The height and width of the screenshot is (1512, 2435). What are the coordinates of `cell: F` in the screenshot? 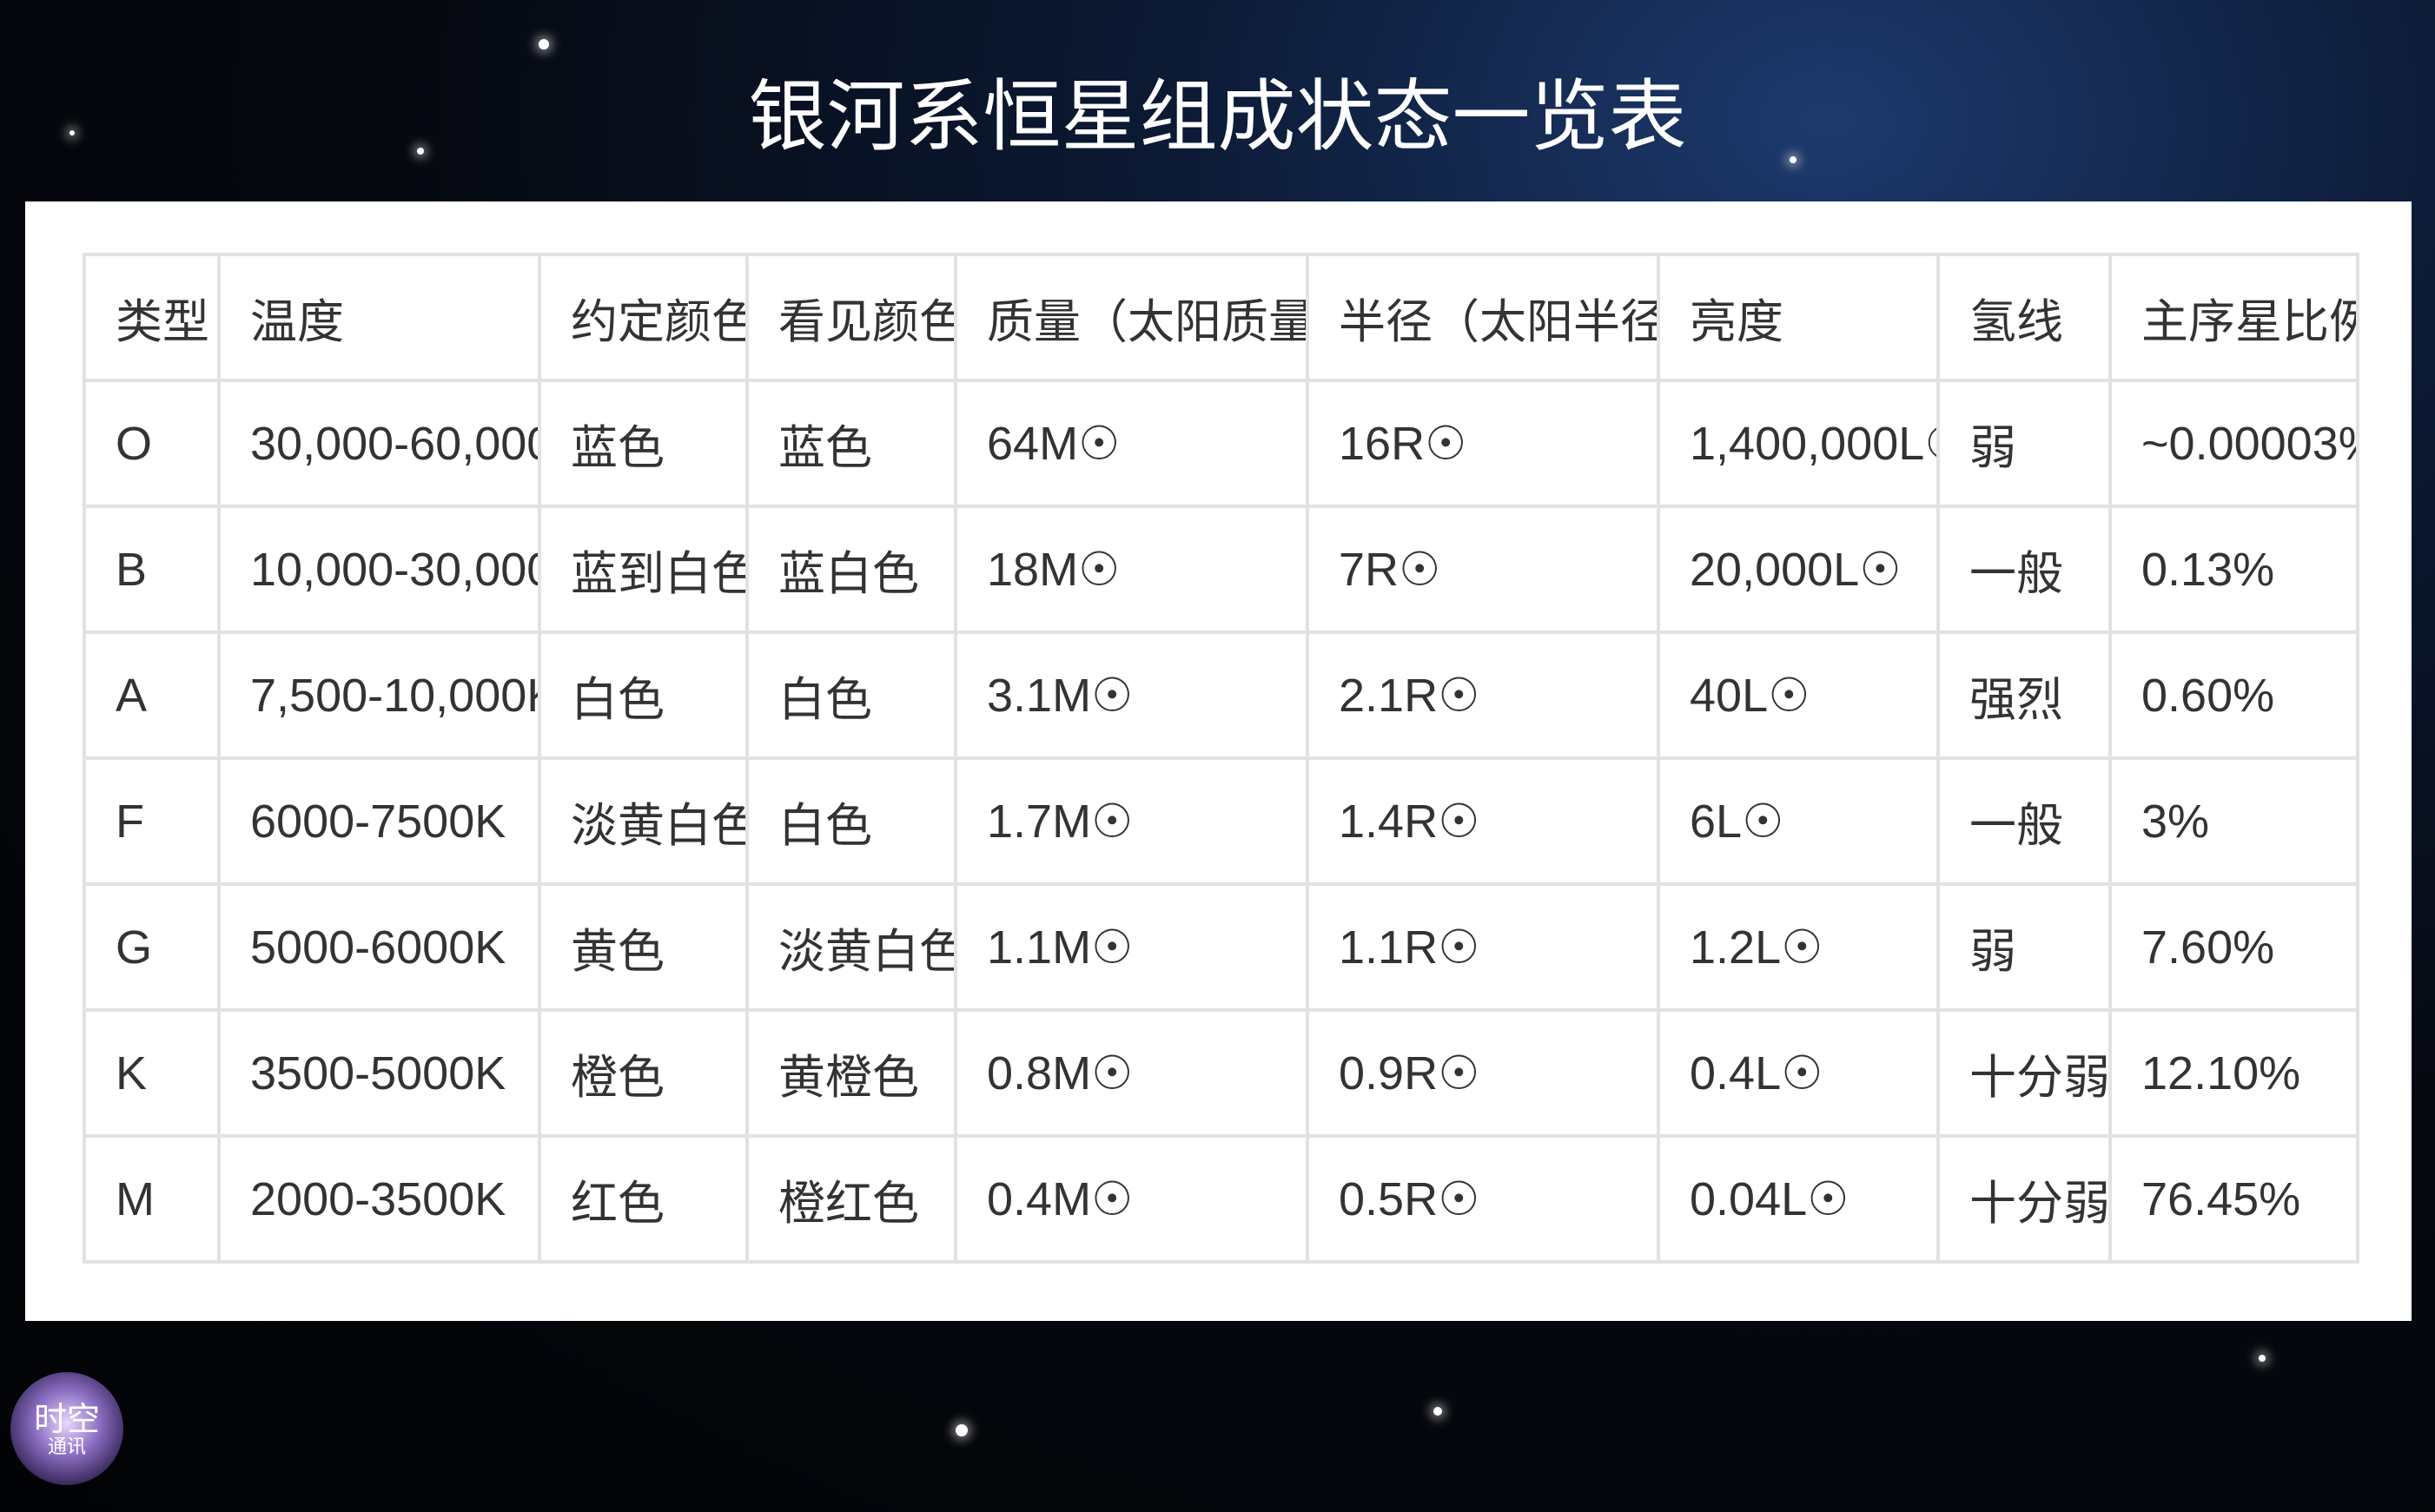 It's located at (151, 821).